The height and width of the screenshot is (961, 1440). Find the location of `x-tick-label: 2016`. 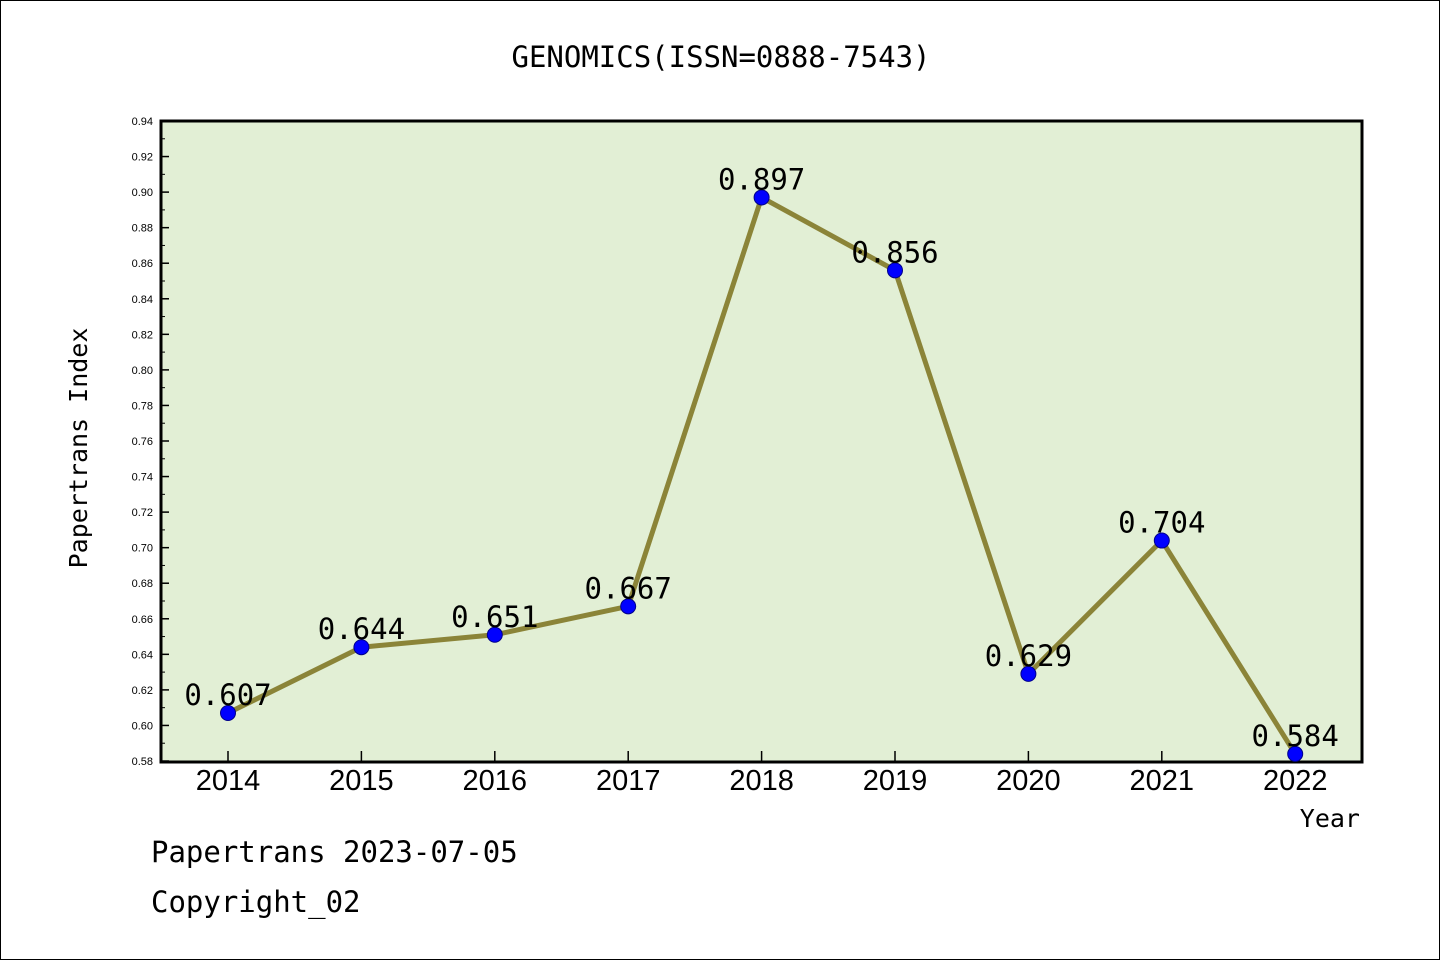

x-tick-label: 2016 is located at coordinates (495, 781).